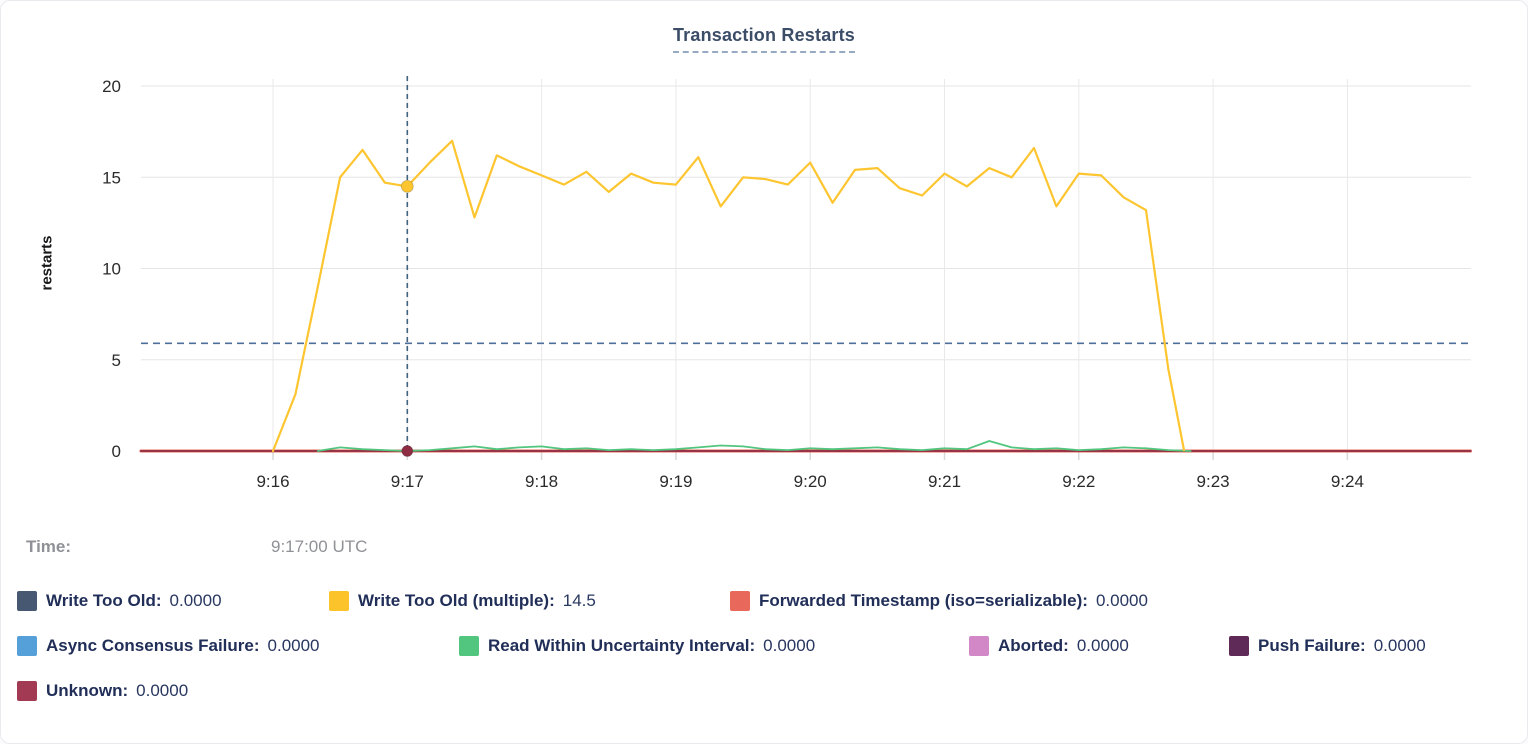 This screenshot has width=1528, height=744. Describe the element at coordinates (27, 601) in the screenshot. I see `legend-swatch-write-too-old` at that location.